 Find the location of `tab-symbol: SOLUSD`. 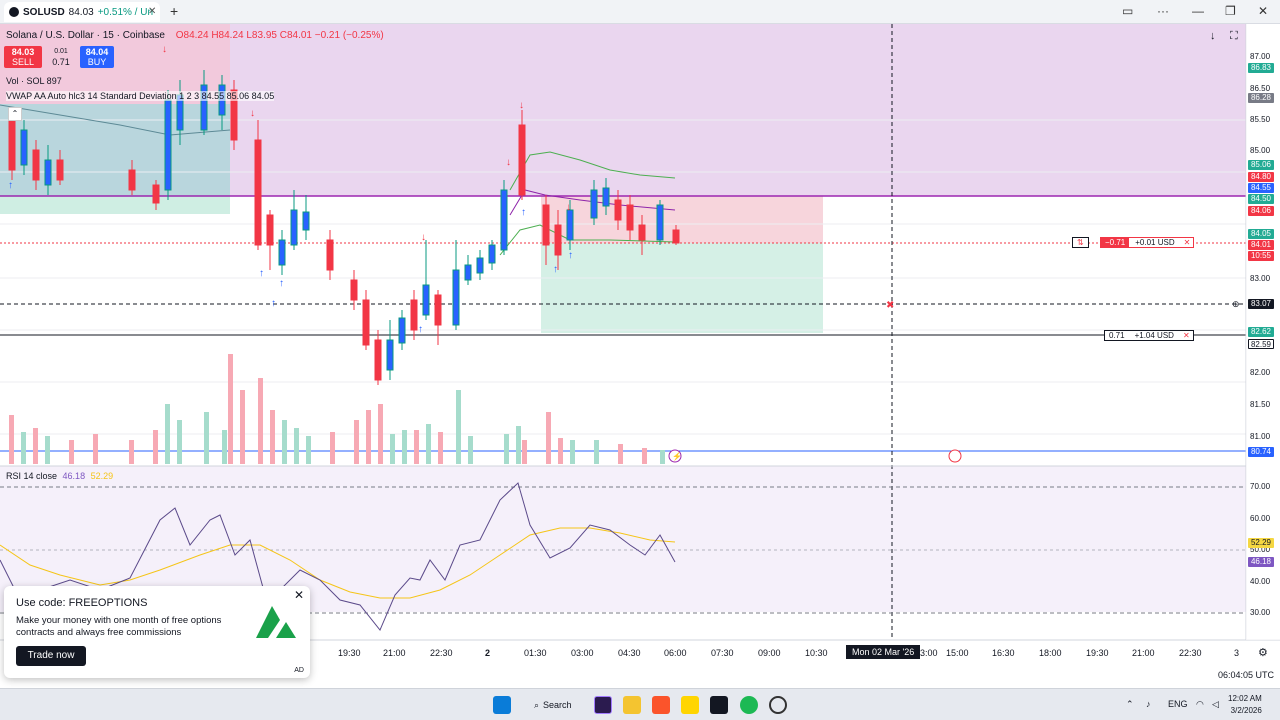

tab-symbol: SOLUSD is located at coordinates (44, 12).